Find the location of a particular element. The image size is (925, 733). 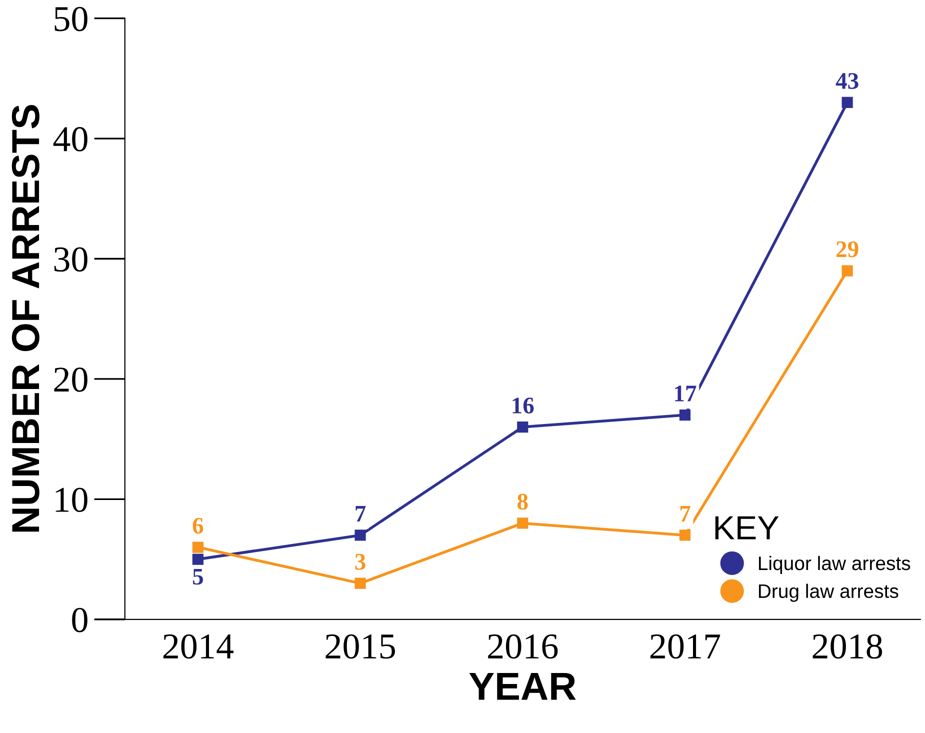

data-label: 5 is located at coordinates (197, 576).